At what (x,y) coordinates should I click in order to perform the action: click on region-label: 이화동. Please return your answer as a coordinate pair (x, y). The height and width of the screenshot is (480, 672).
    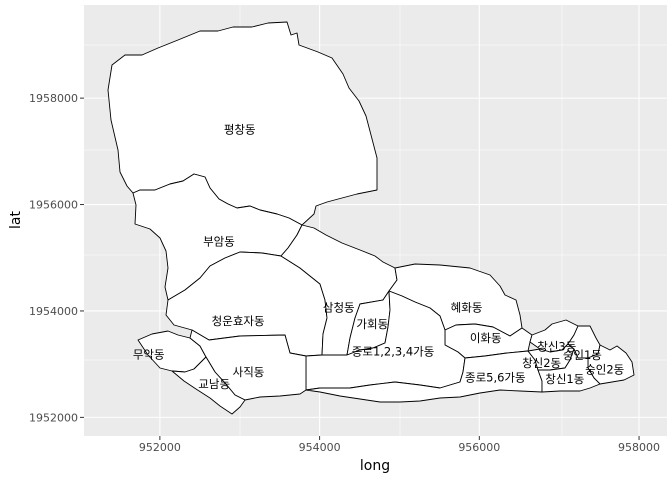
    Looking at the image, I should click on (486, 338).